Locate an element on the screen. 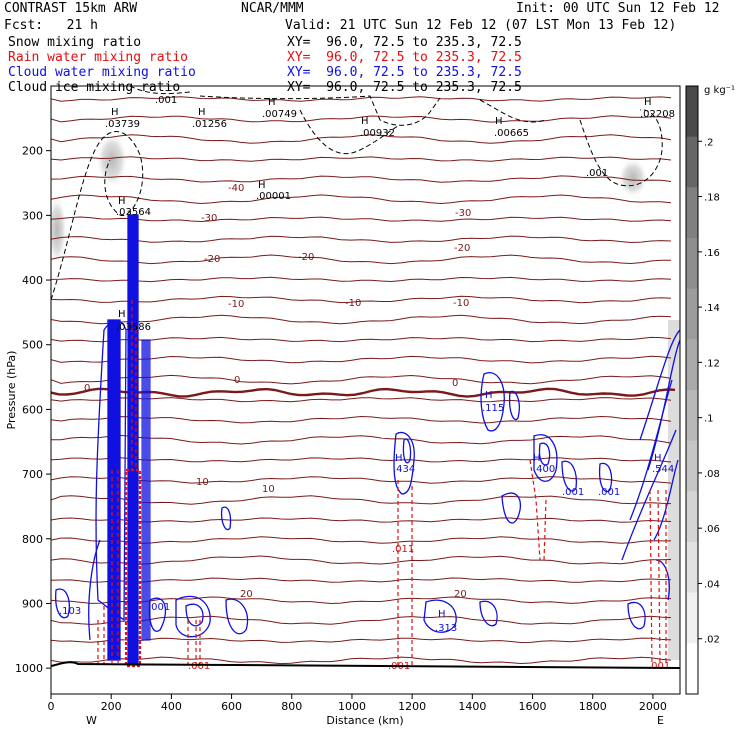 The width and height of the screenshot is (740, 740). isotherm-label-20w: 20 is located at coordinates (246, 594).